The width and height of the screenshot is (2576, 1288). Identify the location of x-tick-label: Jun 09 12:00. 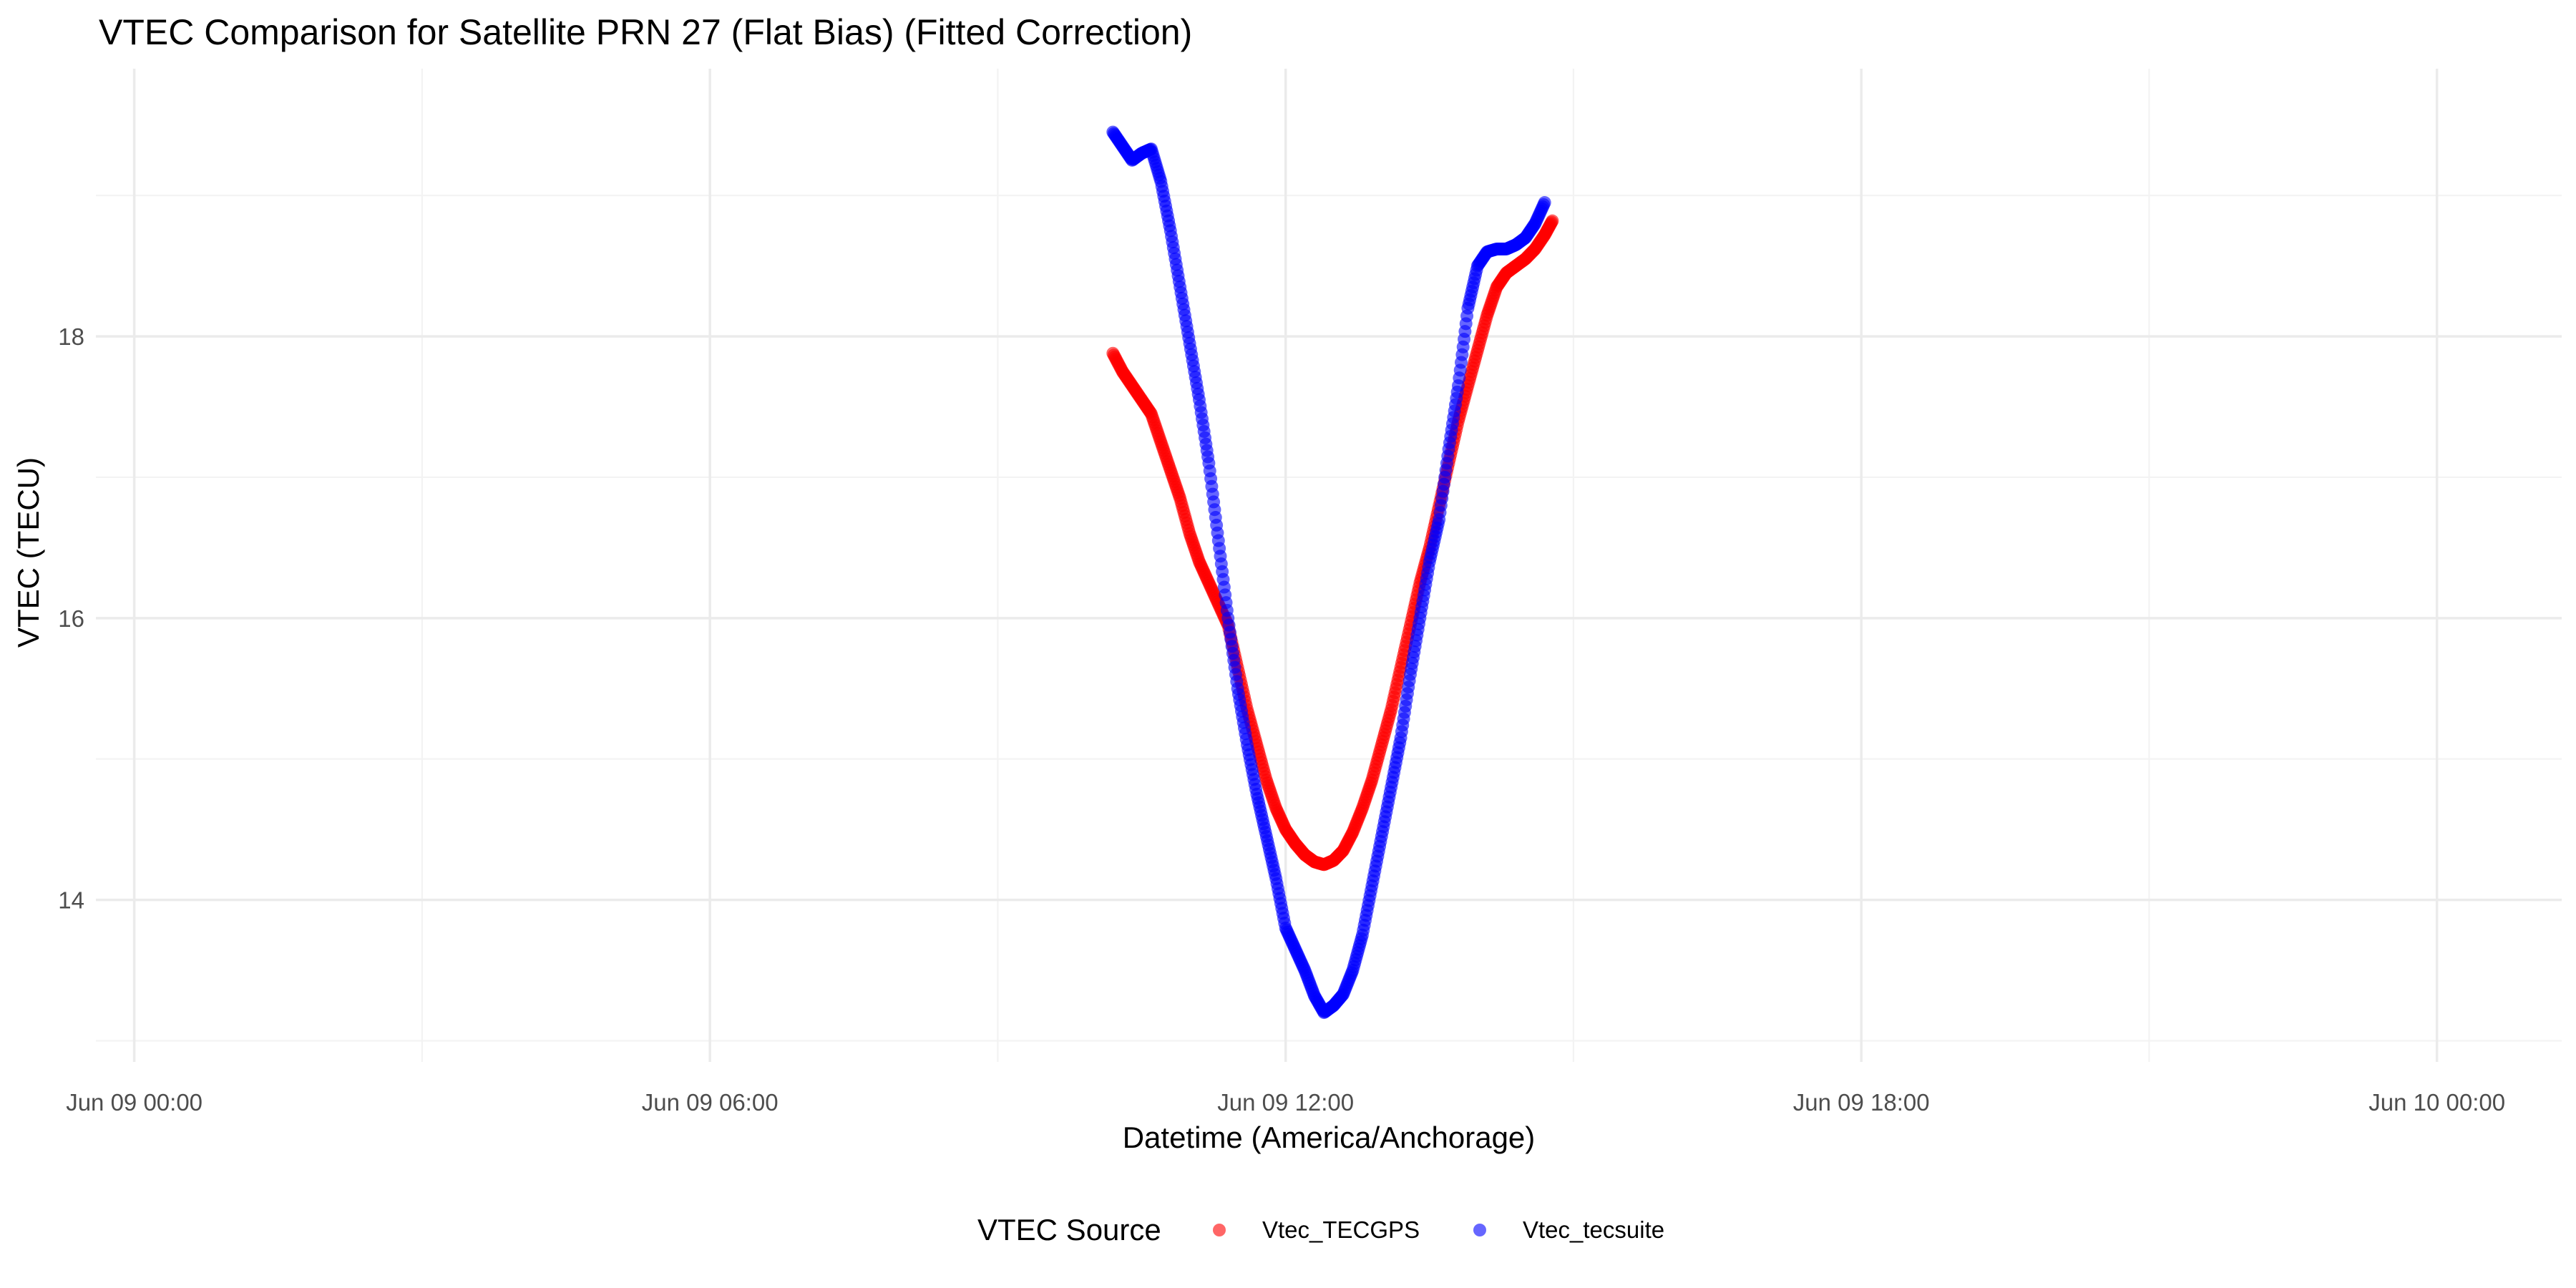
(1285, 1102).